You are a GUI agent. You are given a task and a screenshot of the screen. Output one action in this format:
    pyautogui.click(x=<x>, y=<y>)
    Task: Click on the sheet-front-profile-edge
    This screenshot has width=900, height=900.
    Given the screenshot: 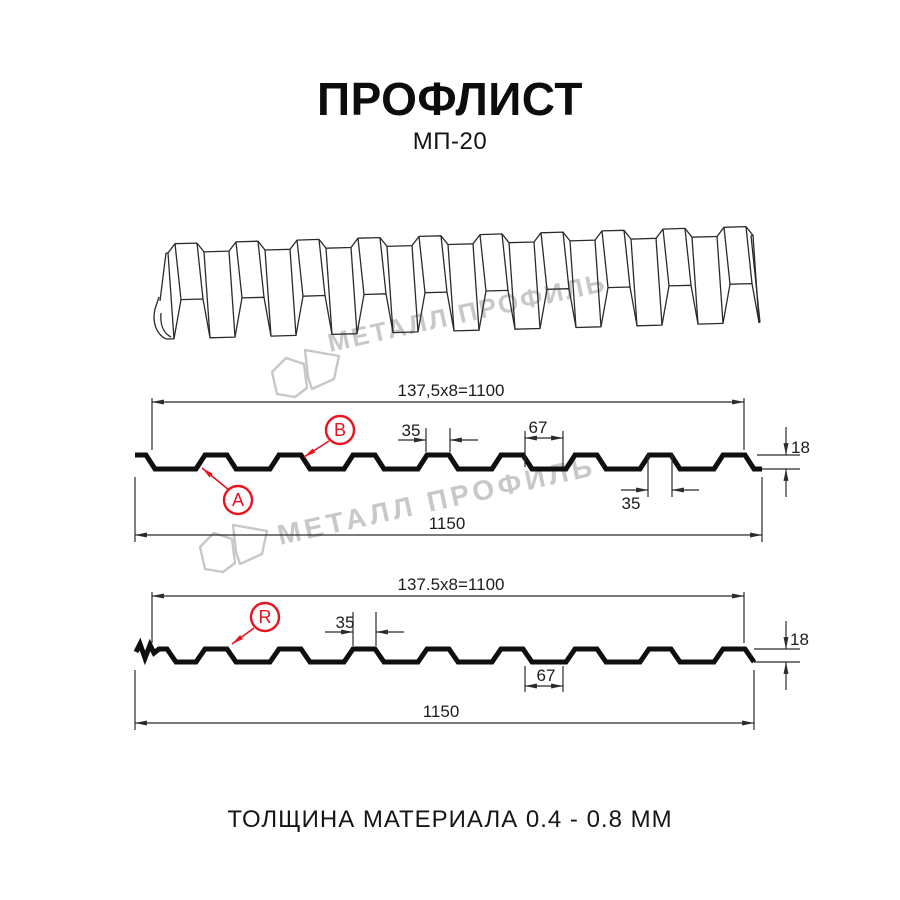 What is the action you would take?
    pyautogui.click(x=462, y=311)
    